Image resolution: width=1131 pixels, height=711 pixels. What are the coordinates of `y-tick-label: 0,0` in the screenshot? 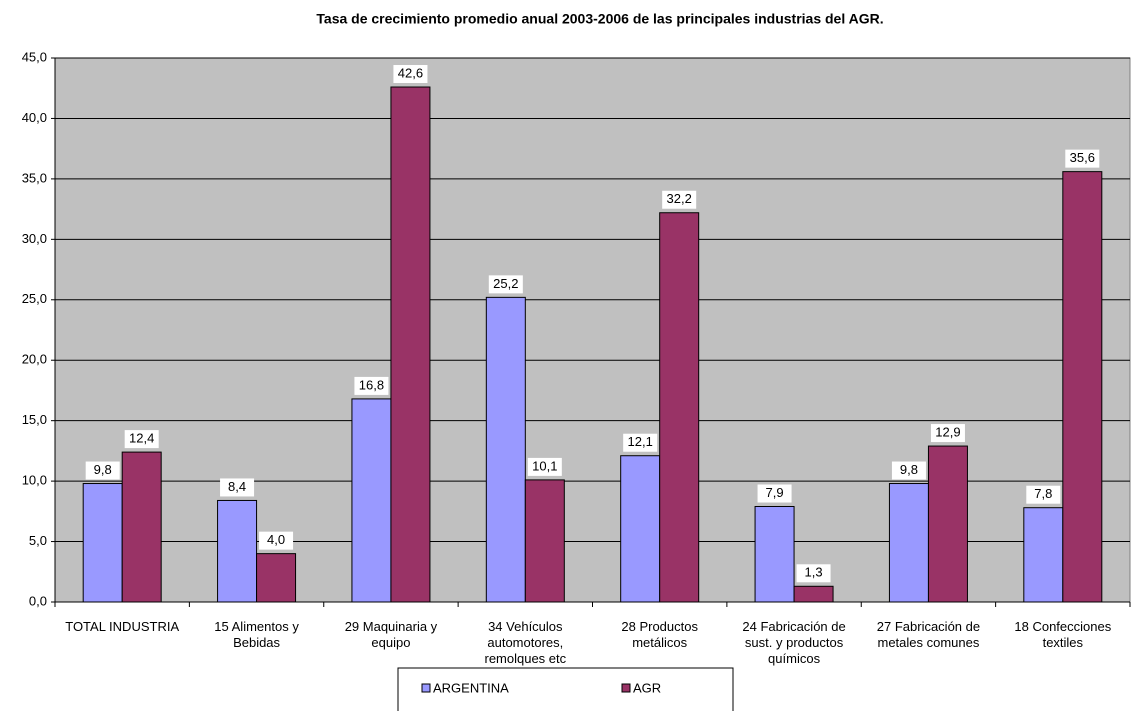 It's located at (38, 600).